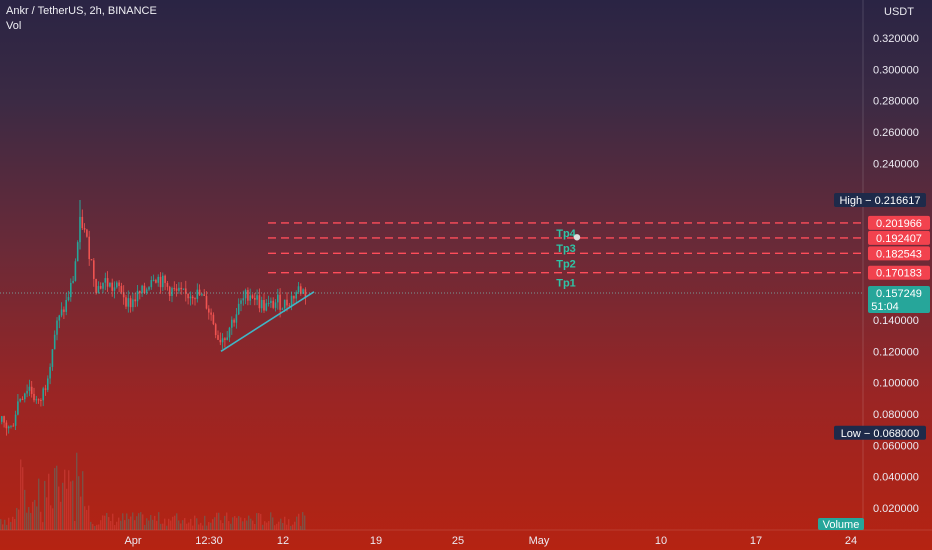  Describe the element at coordinates (896, 384) in the screenshot. I see `price-tick-label: 0.100000` at that location.